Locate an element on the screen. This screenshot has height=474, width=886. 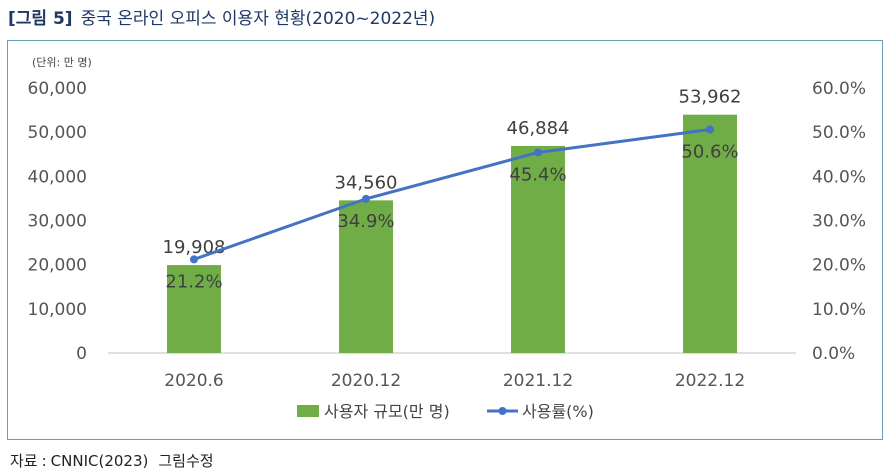
line-value-label: 50.6% is located at coordinates (709, 152).